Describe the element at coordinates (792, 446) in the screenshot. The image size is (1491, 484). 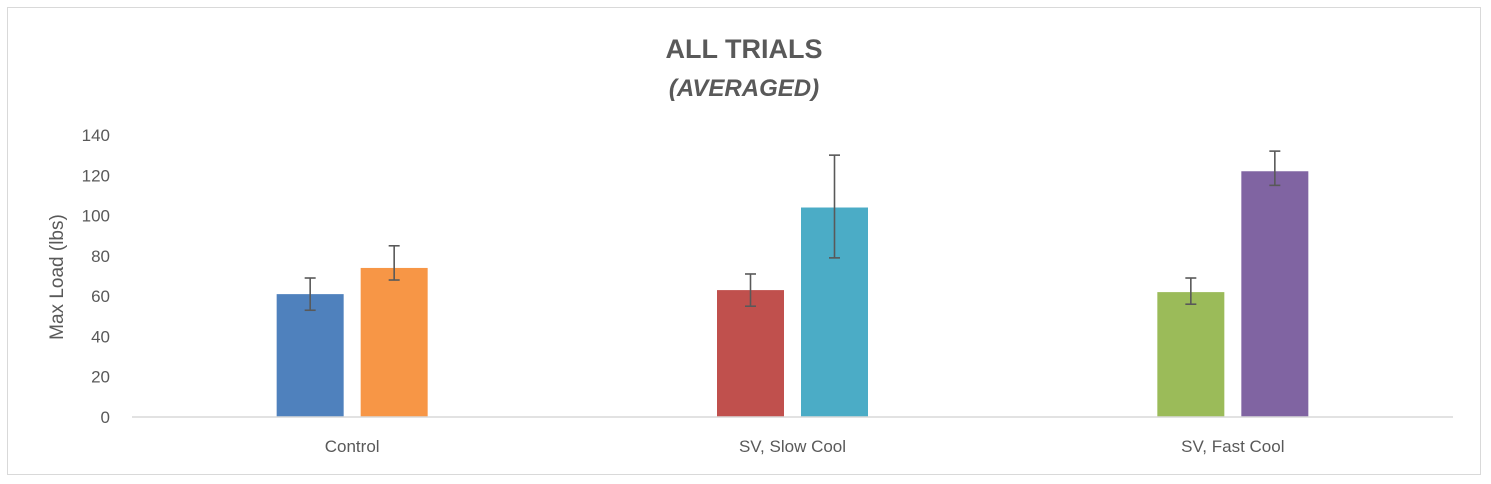
I see `x-tick-label: SV, Slow Cool` at that location.